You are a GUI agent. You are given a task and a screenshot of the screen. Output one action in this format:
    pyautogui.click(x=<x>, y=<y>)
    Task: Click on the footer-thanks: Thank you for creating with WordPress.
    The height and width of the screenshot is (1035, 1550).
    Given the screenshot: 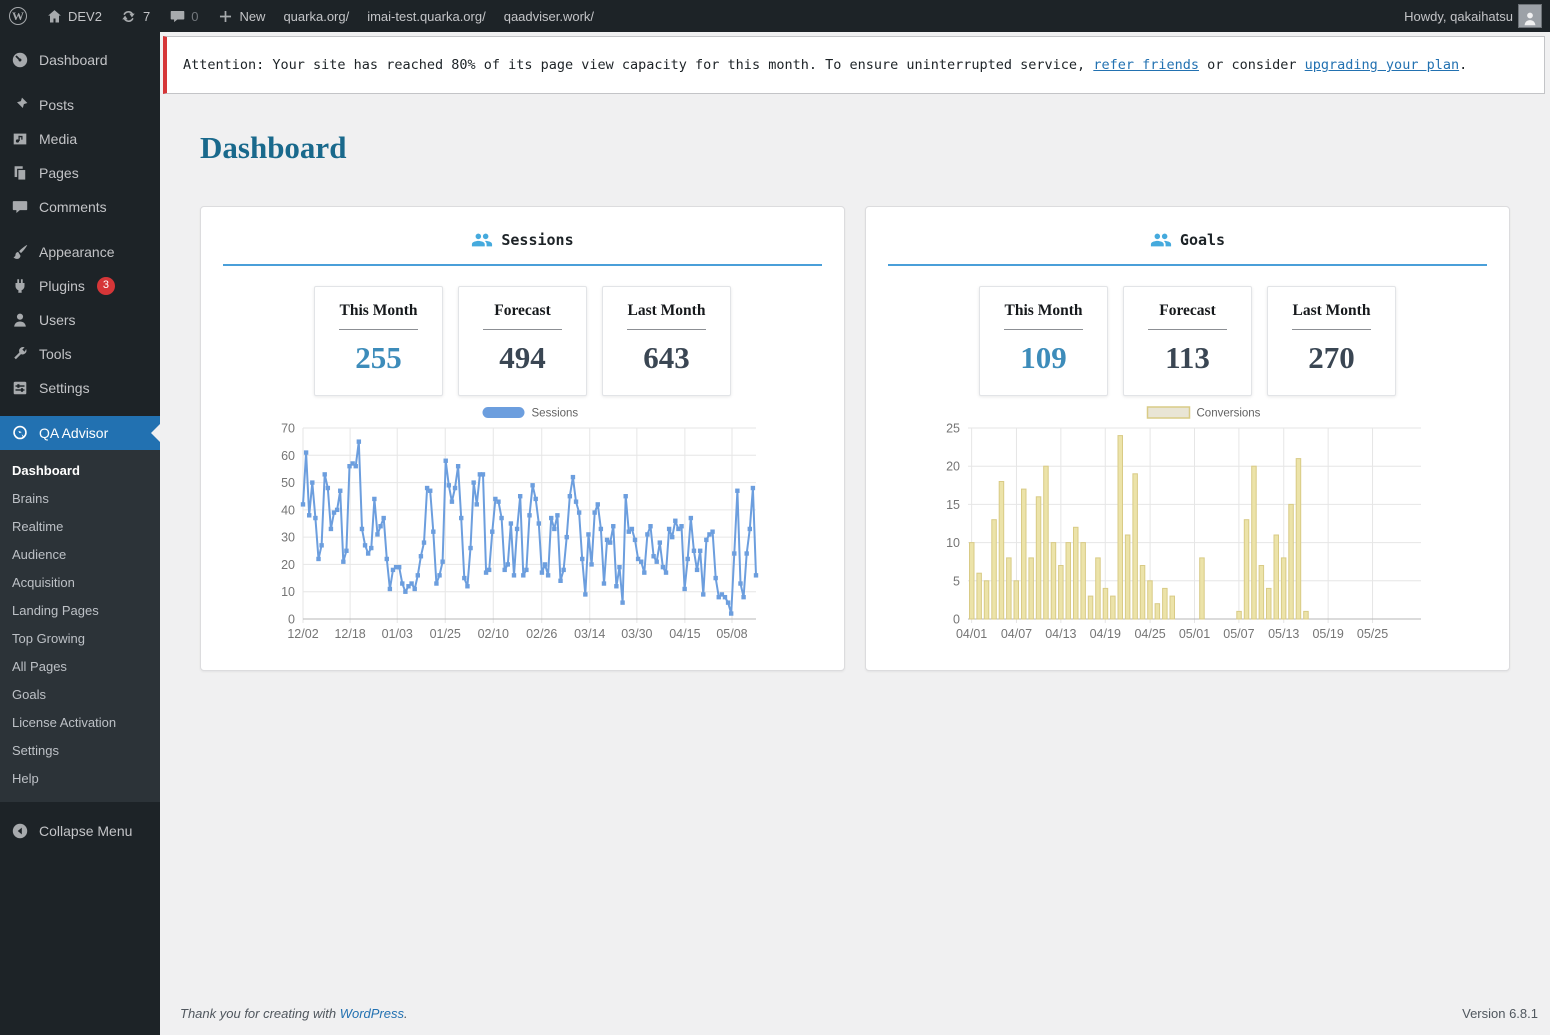 What is the action you would take?
    pyautogui.click(x=294, y=1013)
    